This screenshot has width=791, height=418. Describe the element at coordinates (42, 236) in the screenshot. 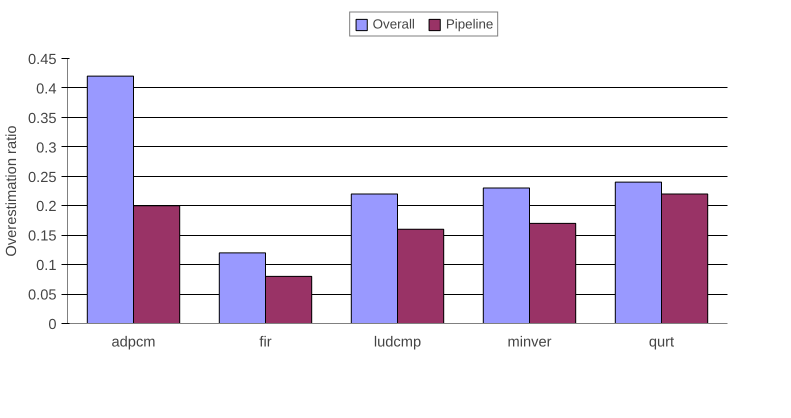

I see `y-tick-label: 0.15` at that location.